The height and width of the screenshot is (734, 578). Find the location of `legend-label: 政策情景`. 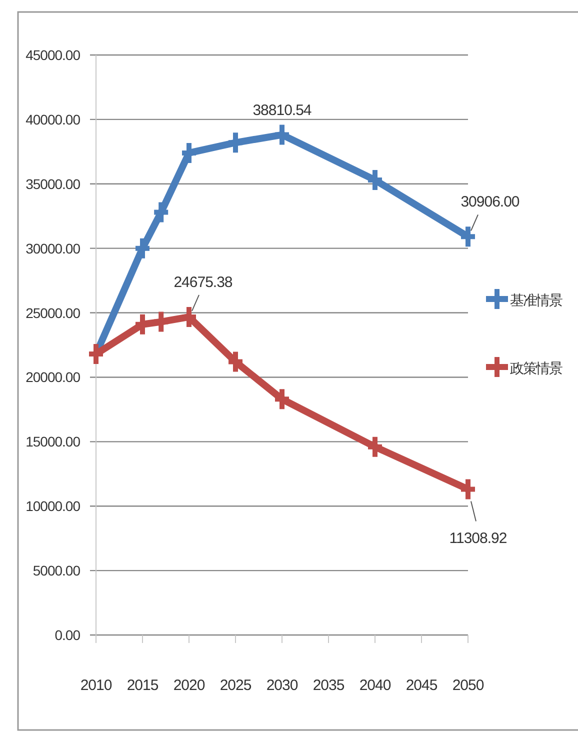

legend-label: 政策情景 is located at coordinates (536, 368).